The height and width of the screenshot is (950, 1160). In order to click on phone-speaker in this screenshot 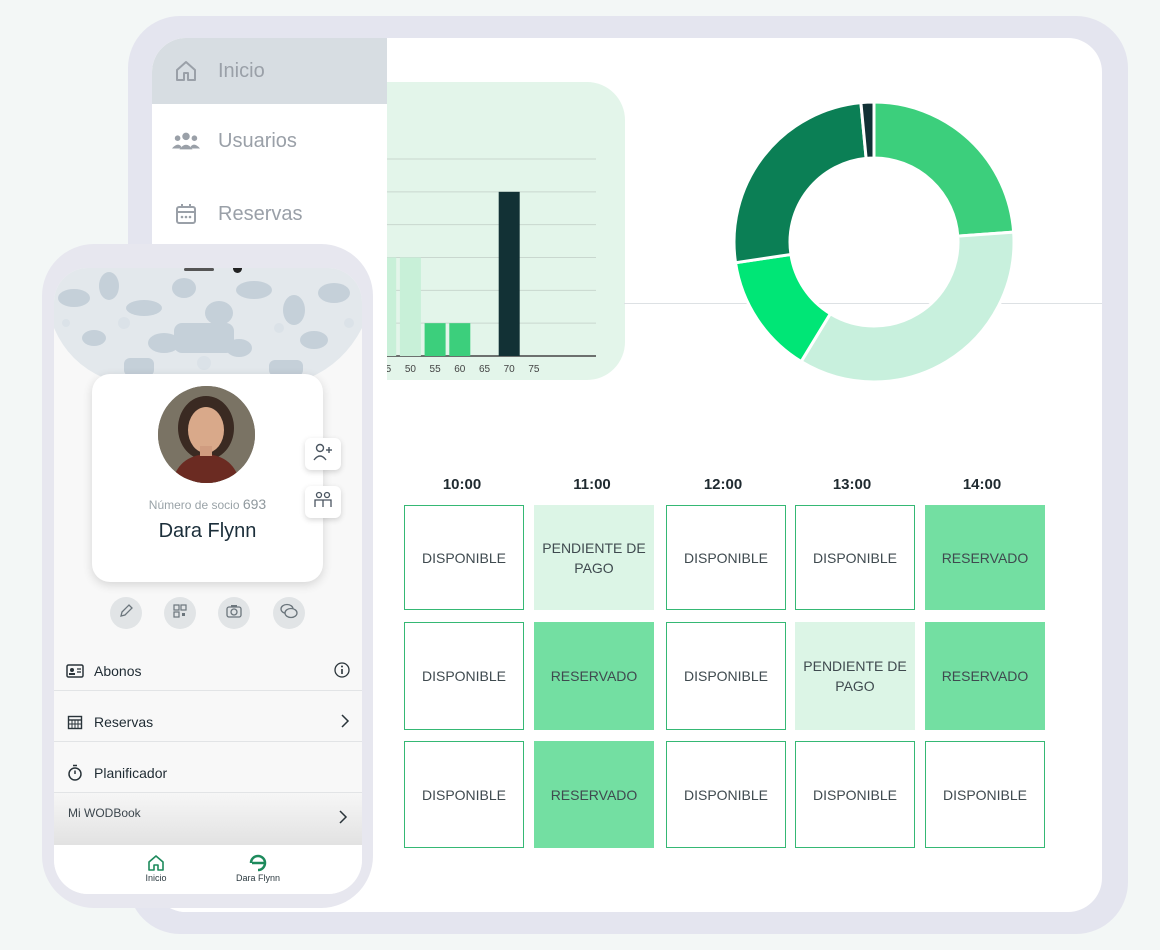, I will do `click(199, 269)`.